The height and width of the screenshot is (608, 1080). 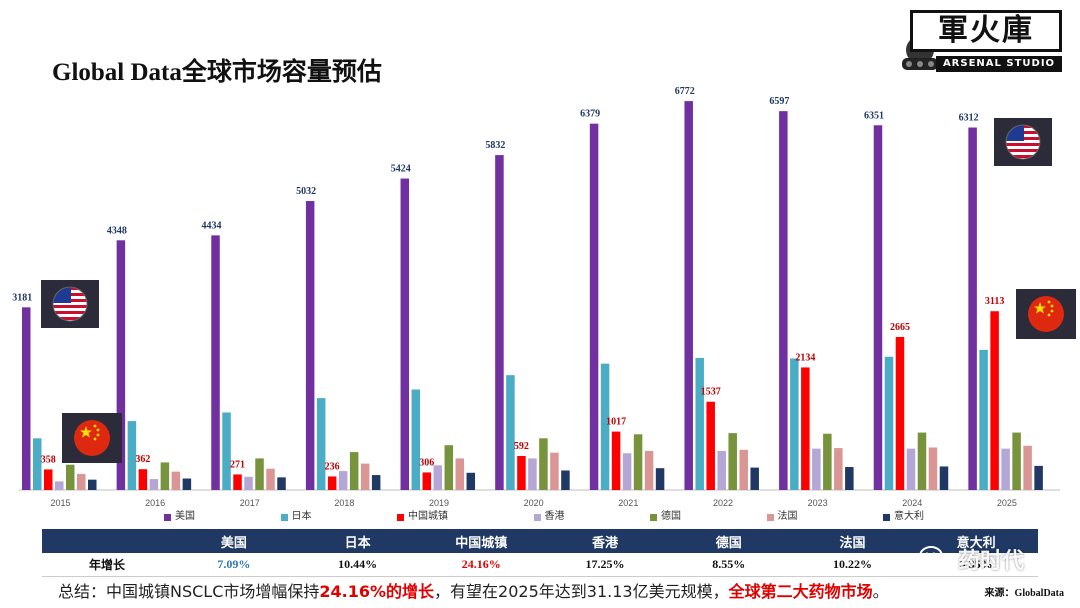 I want to click on table-header-cell: 中国城镇, so click(x=481, y=543).